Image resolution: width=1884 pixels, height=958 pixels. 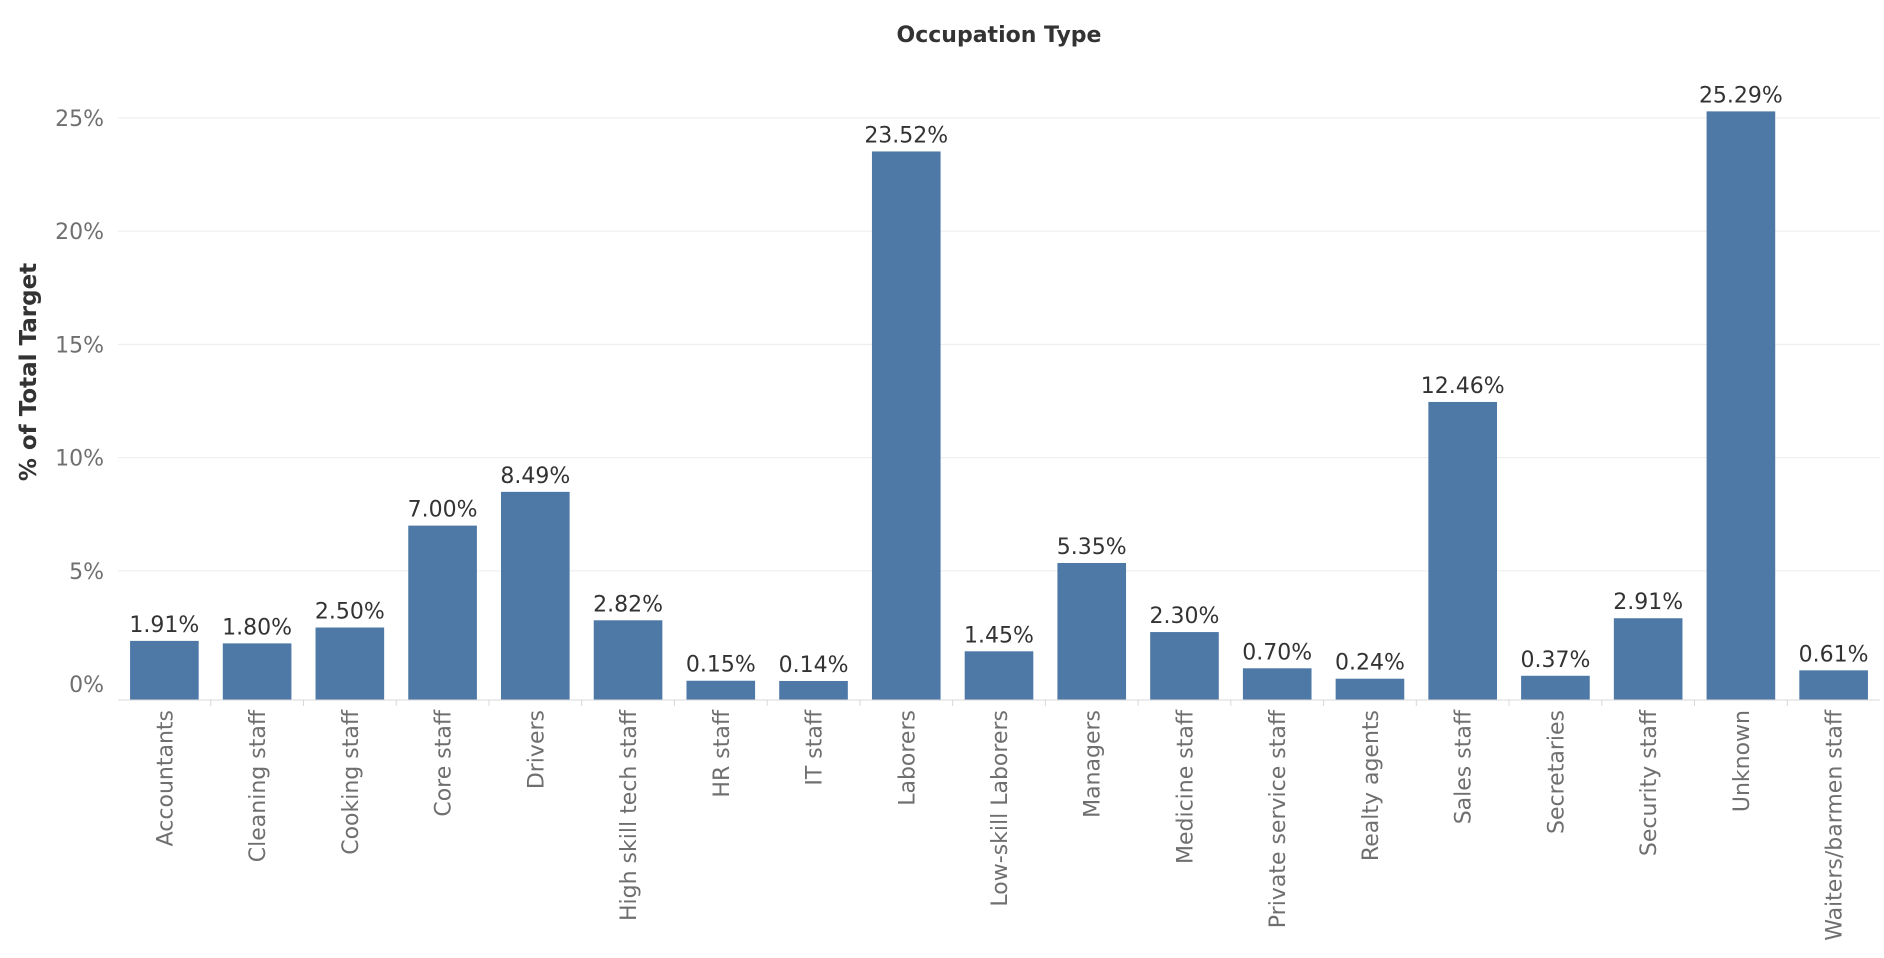 What do you see at coordinates (906, 135) in the screenshot?
I see `bar-value-label: 23.52%` at bounding box center [906, 135].